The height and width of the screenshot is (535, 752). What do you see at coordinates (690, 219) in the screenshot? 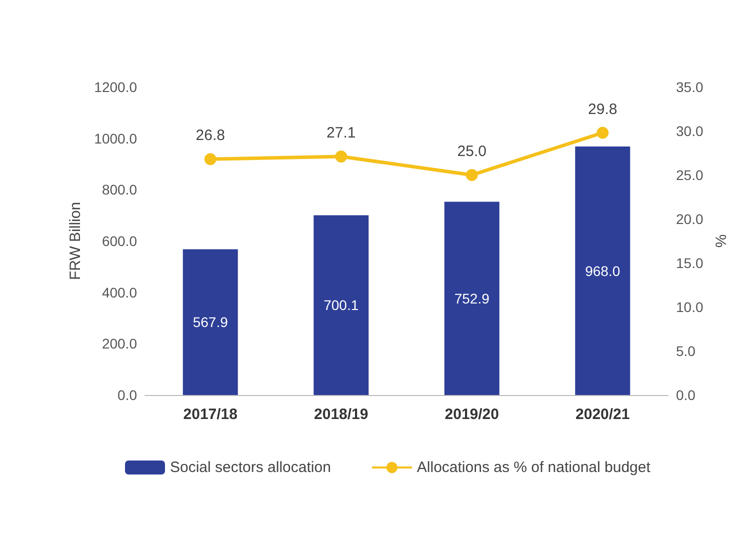
I see `y2-tick-label: 20.0` at bounding box center [690, 219].